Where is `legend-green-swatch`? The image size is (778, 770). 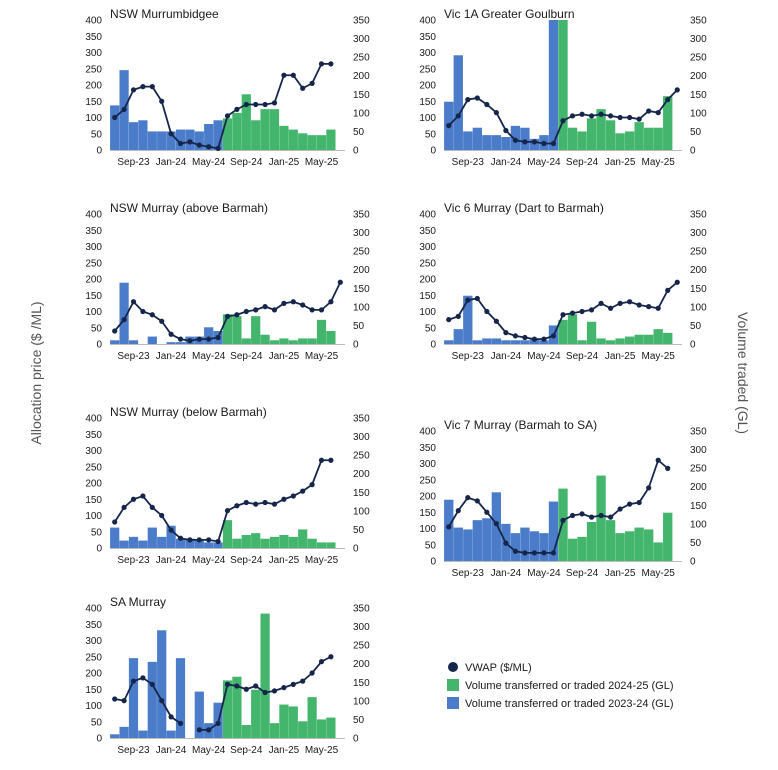
legend-green-swatch is located at coordinates (453, 685).